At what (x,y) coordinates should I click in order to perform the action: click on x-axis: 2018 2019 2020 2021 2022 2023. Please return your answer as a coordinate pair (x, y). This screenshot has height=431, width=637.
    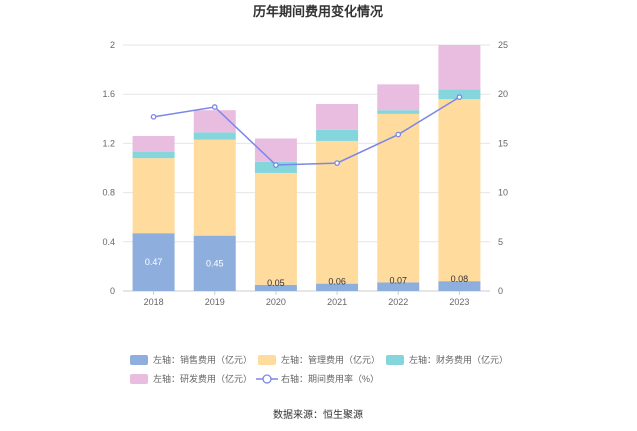
    Looking at the image, I should click on (306, 298).